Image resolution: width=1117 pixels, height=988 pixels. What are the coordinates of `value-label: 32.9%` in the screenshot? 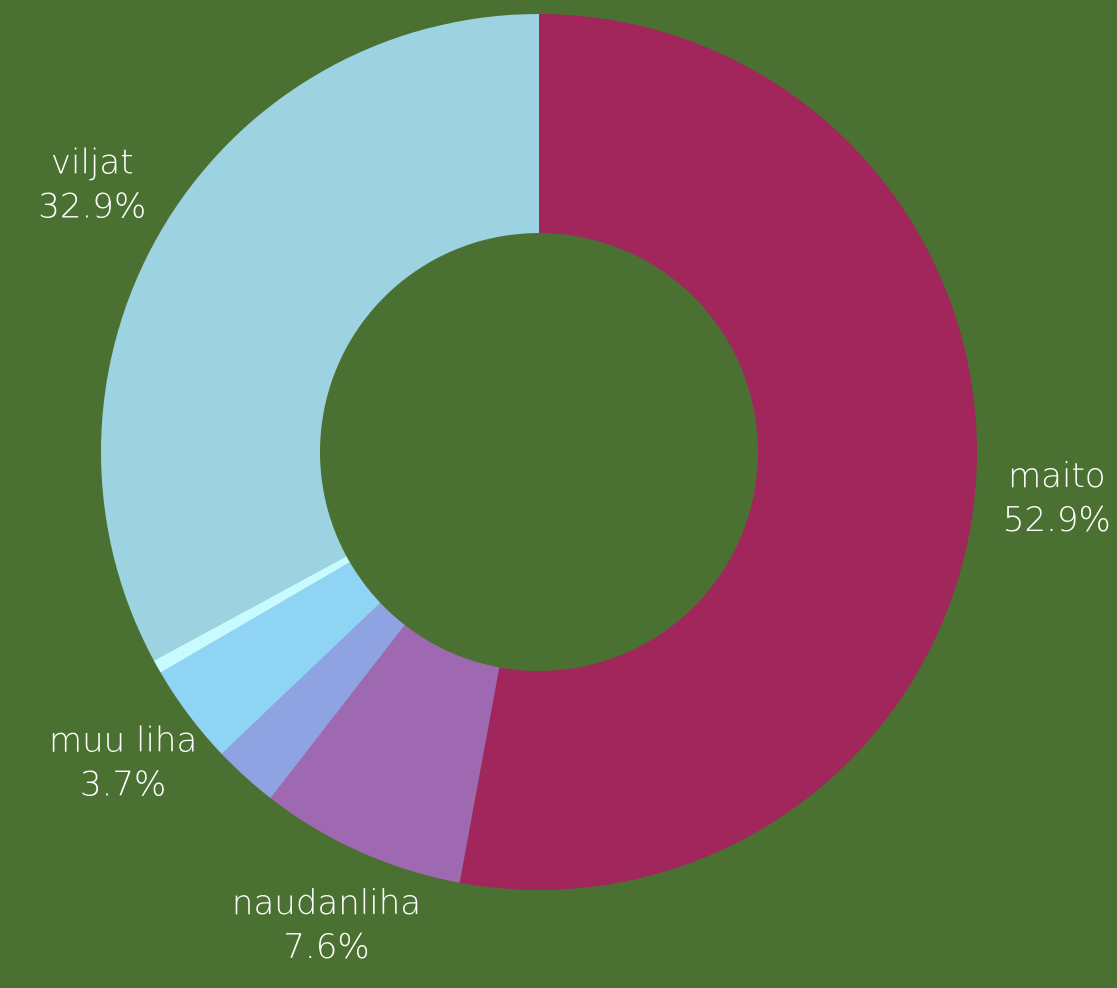 It's located at (92, 206).